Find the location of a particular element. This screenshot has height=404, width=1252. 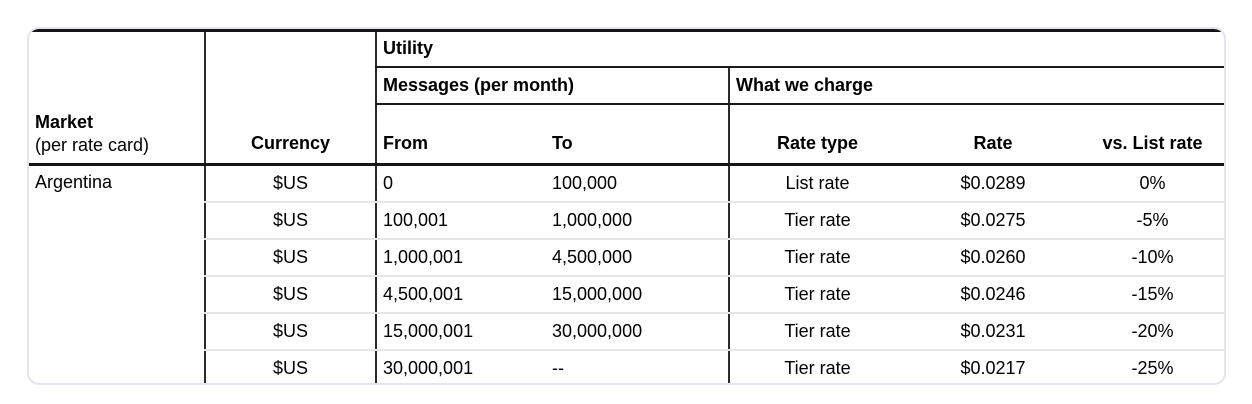

vs-list-rate-cell: -5% is located at coordinates (1152, 220).